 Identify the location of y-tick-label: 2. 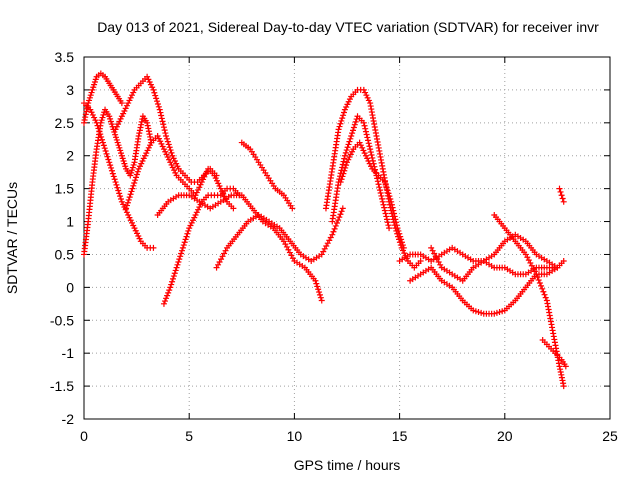
(70, 156).